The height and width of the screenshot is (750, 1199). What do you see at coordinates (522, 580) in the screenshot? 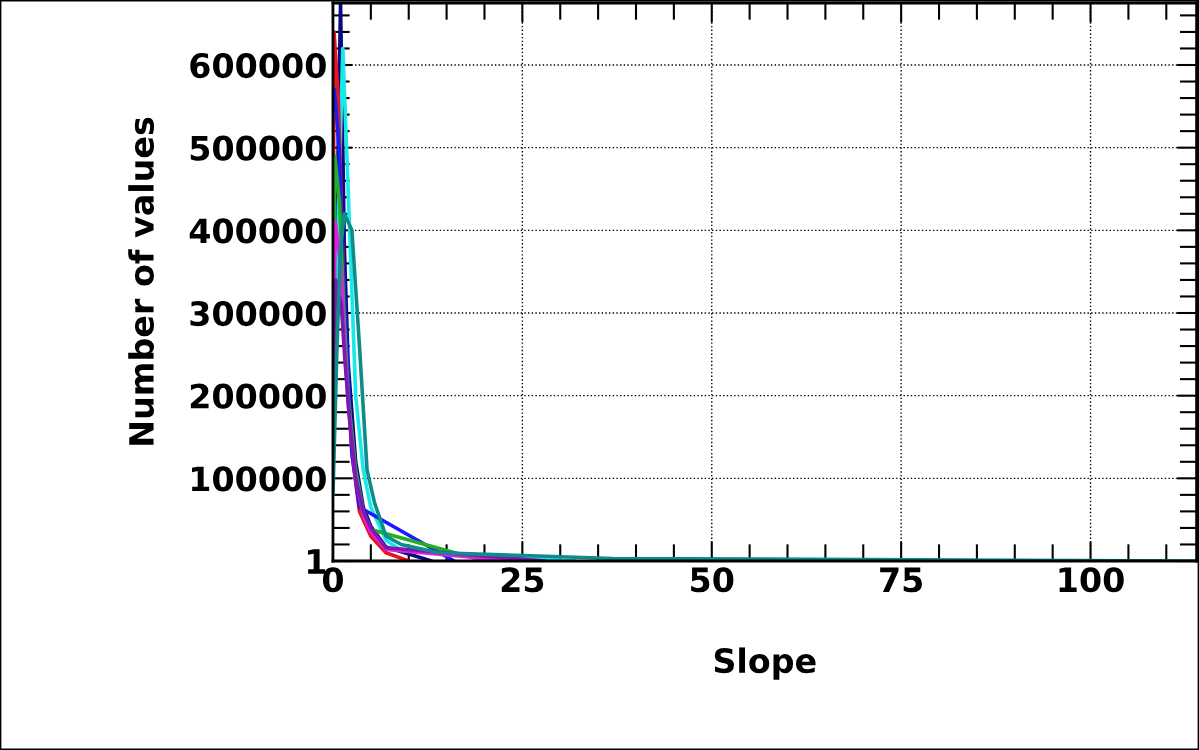
I see `x-tick-label: 25` at bounding box center [522, 580].